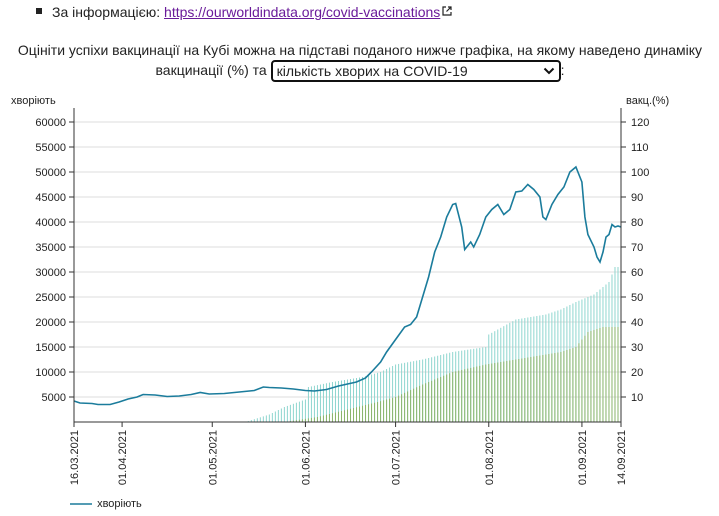 Image resolution: width=719 pixels, height=516 pixels. I want to click on right-axis-ticks: 10 20 30 40 50 60 70 80 90 100 110 120, so click(635, 260).